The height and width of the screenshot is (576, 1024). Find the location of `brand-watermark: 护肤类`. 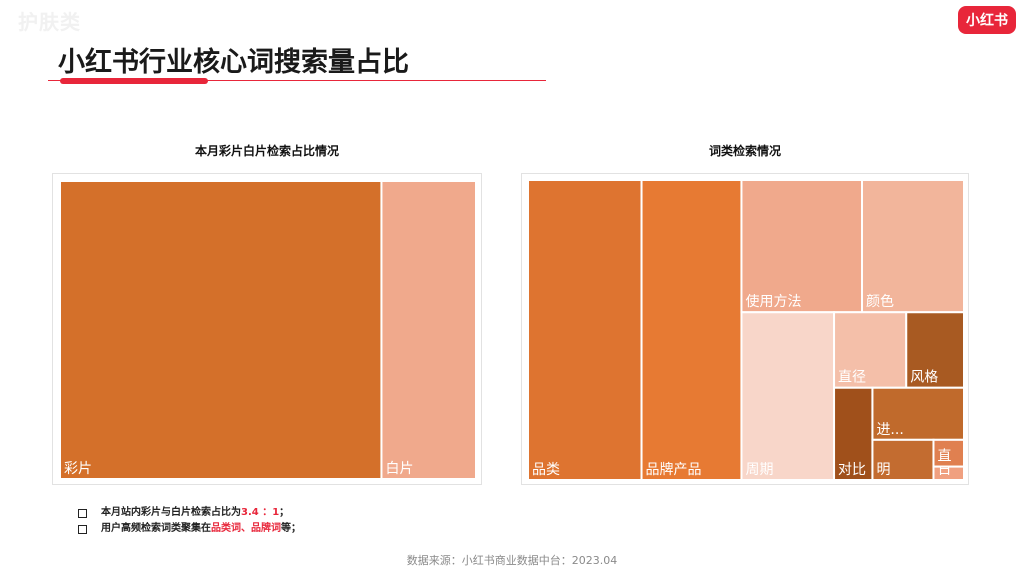

brand-watermark: 护肤类 is located at coordinates (49, 22).